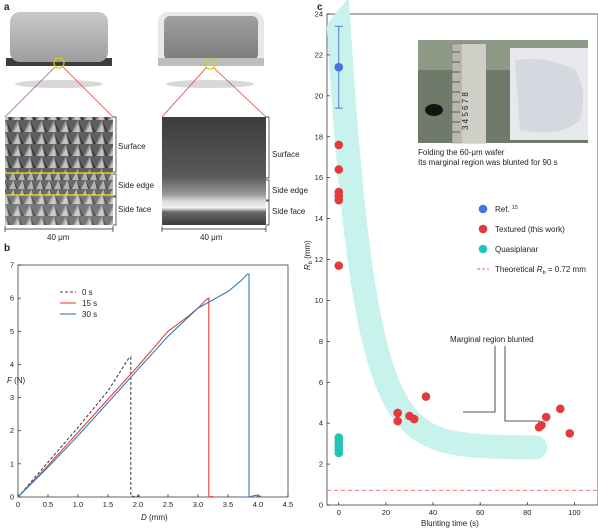 Image resolution: width=598 pixels, height=530 pixels. I want to click on chart-b-legend-label-1: 15 s, so click(89, 303).